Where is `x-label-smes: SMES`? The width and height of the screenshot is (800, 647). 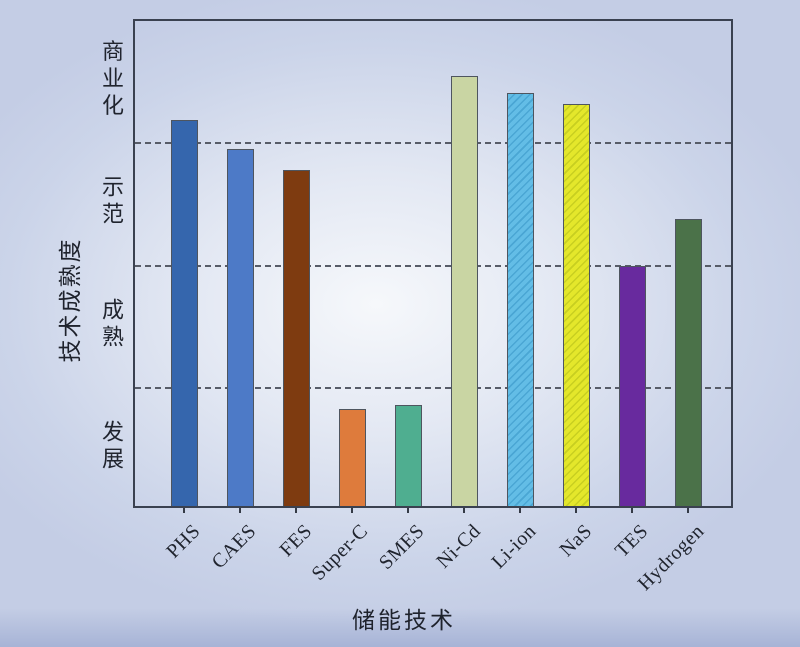
x-label-smes: SMES is located at coordinates (401, 547).